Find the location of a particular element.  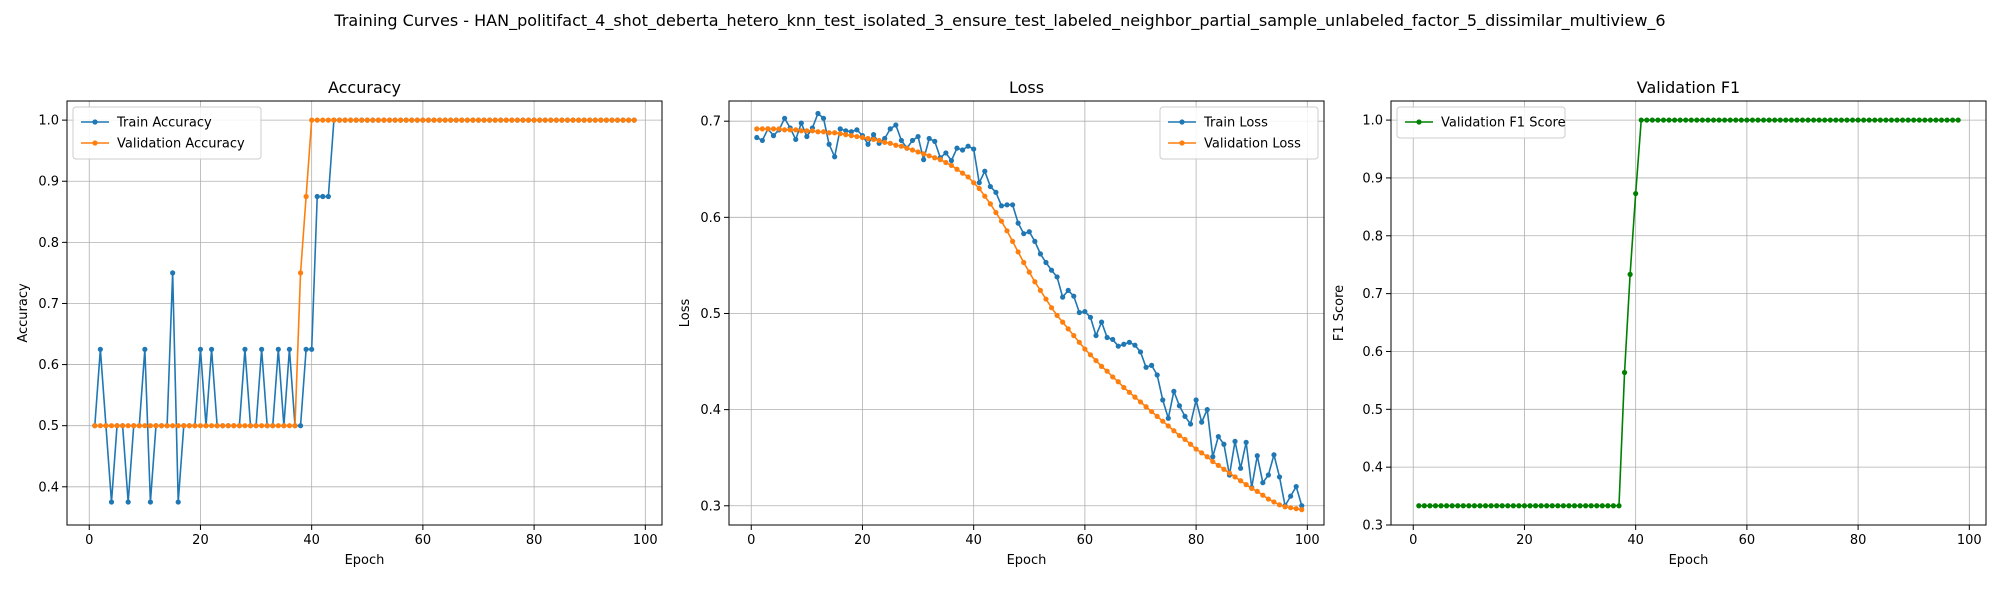

legend: Train Loss Validation Loss is located at coordinates (1239, 133).